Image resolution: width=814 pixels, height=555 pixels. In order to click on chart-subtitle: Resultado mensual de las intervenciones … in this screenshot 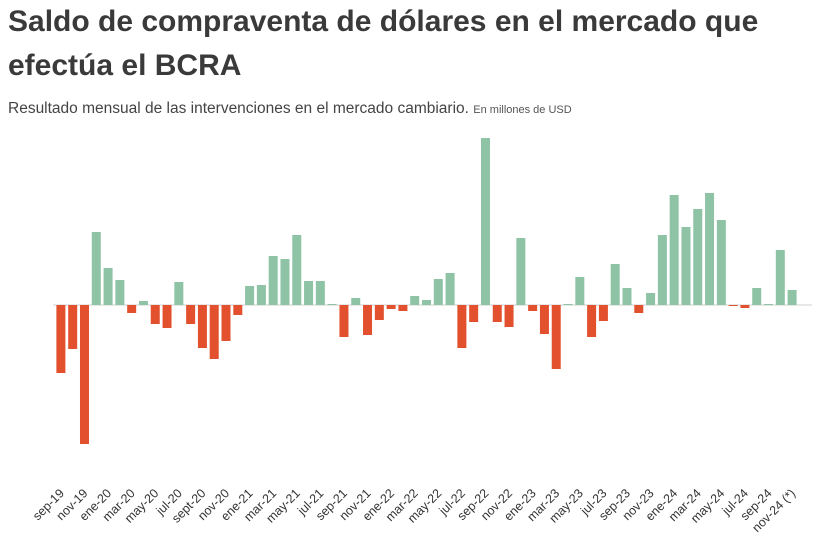, I will do `click(238, 108)`.